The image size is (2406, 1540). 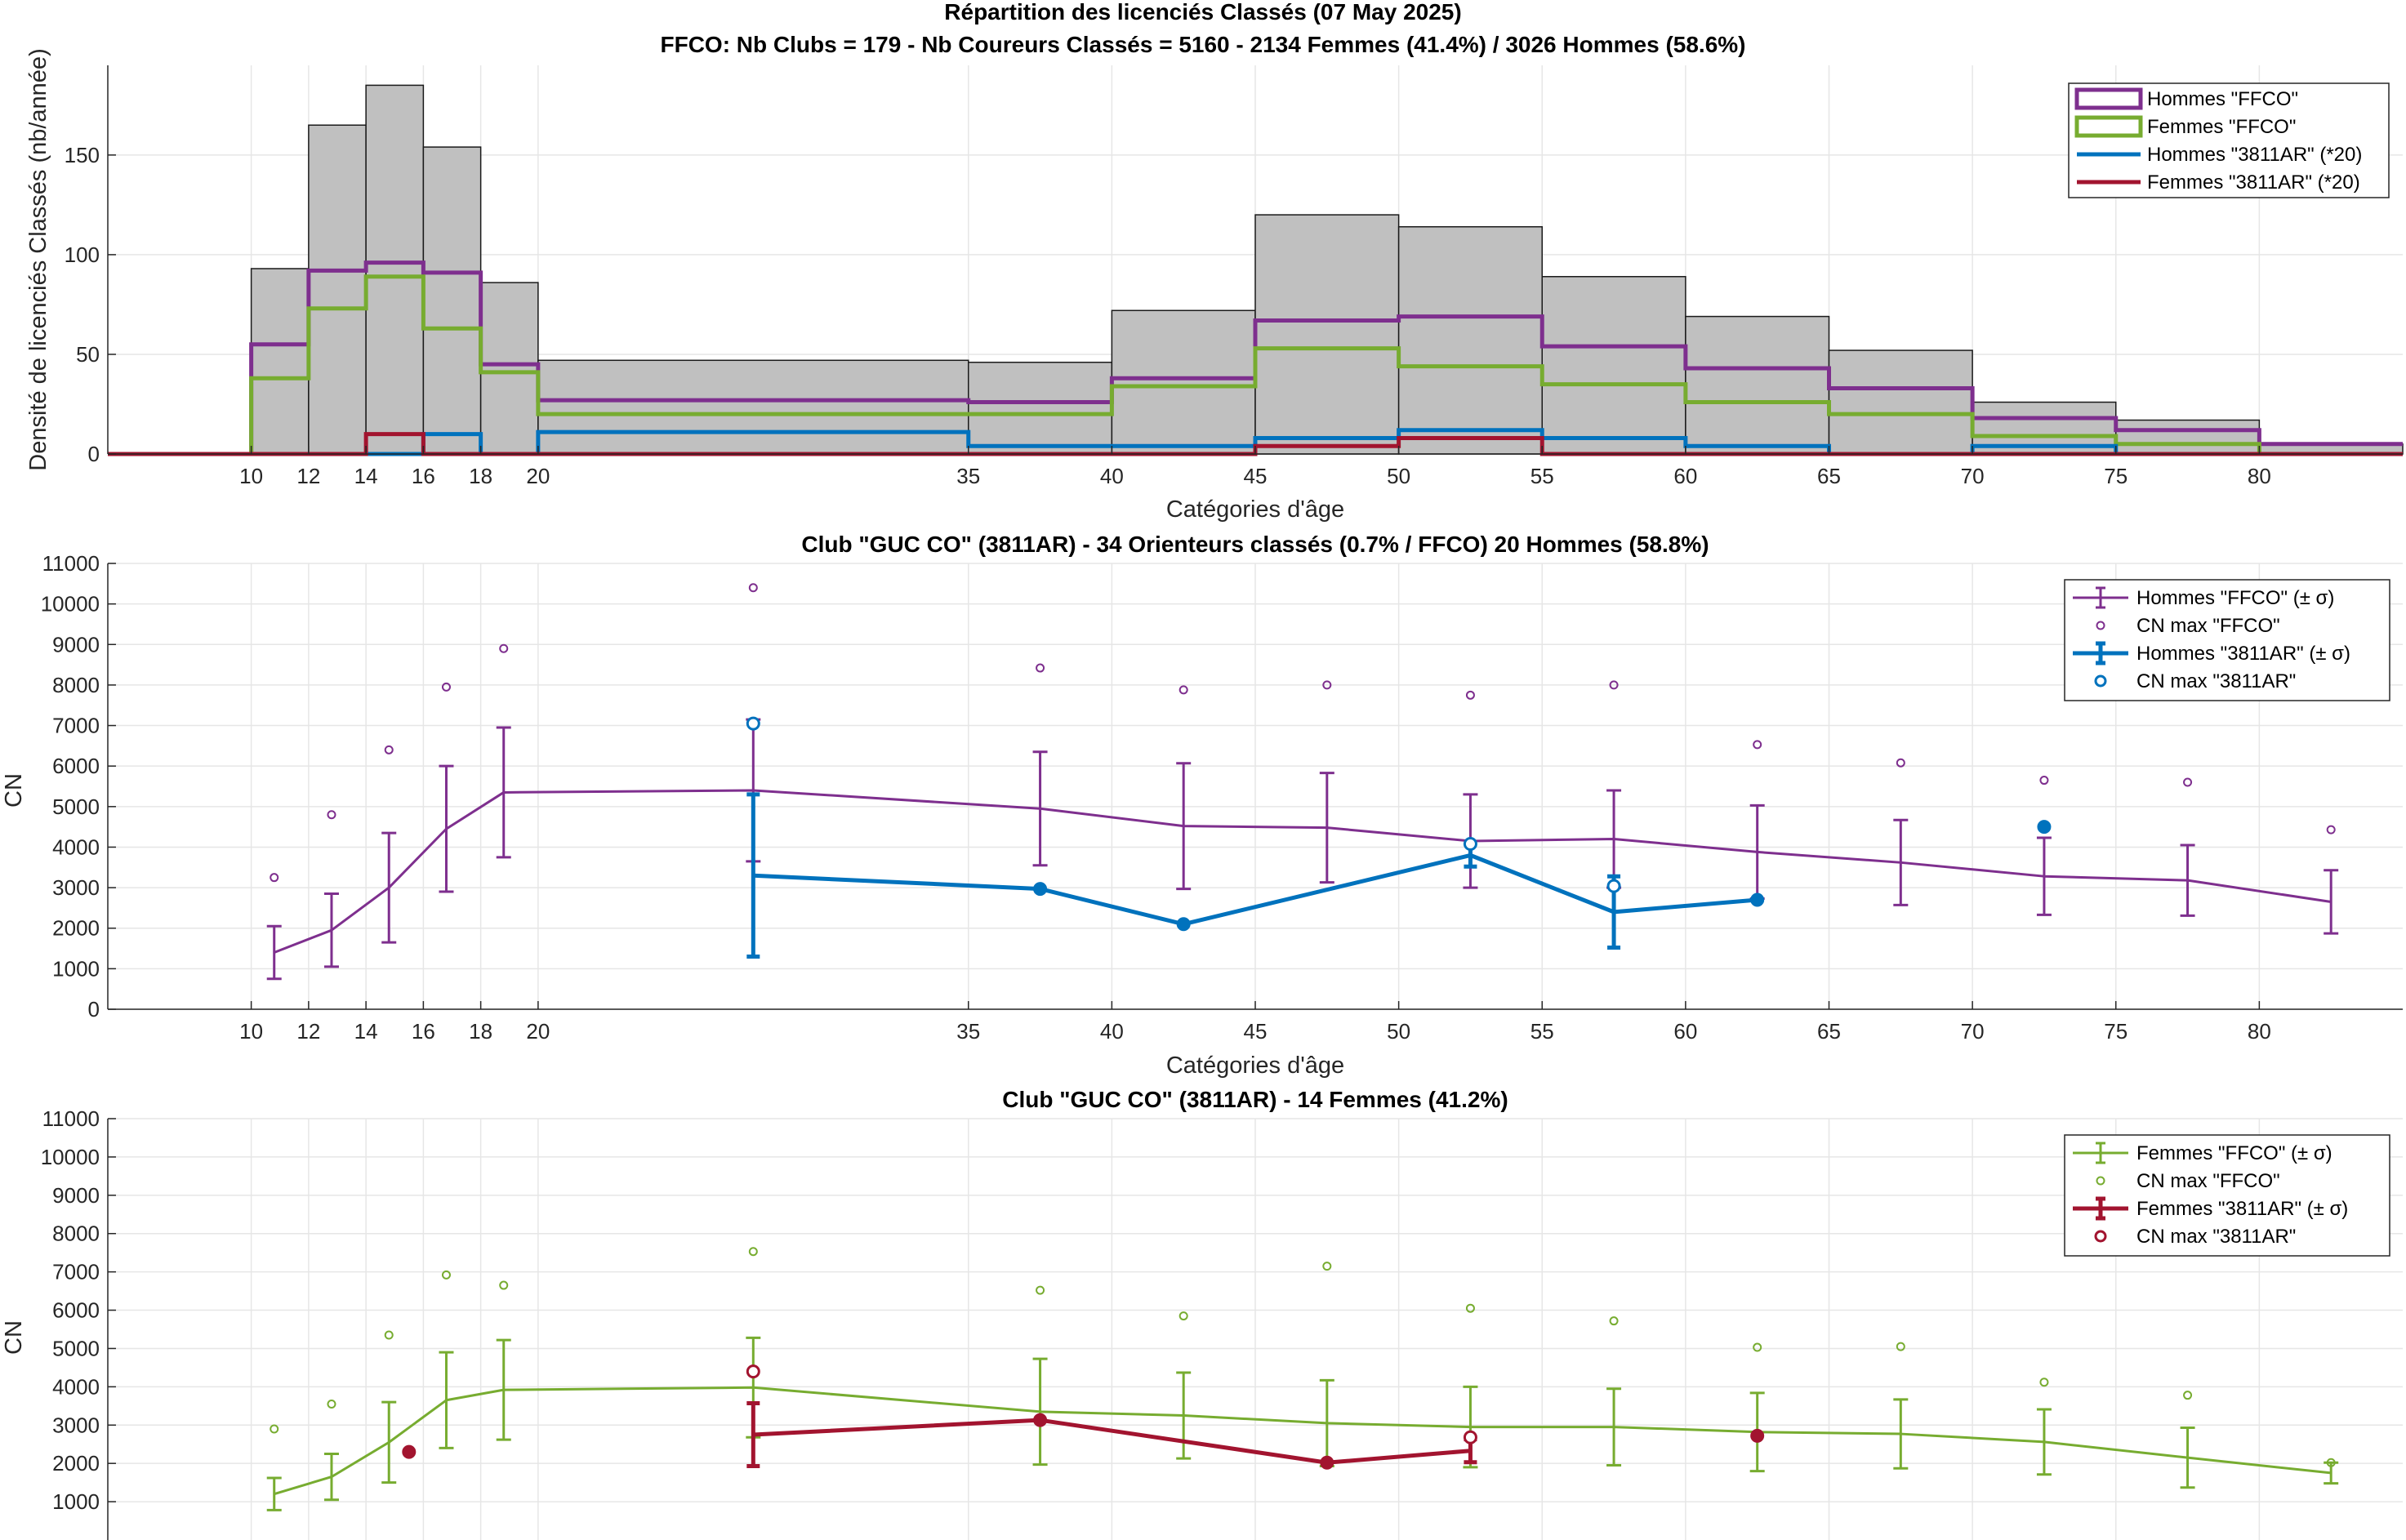 I want to click on legend-label: Hommes "FFCO", so click(x=2222, y=99).